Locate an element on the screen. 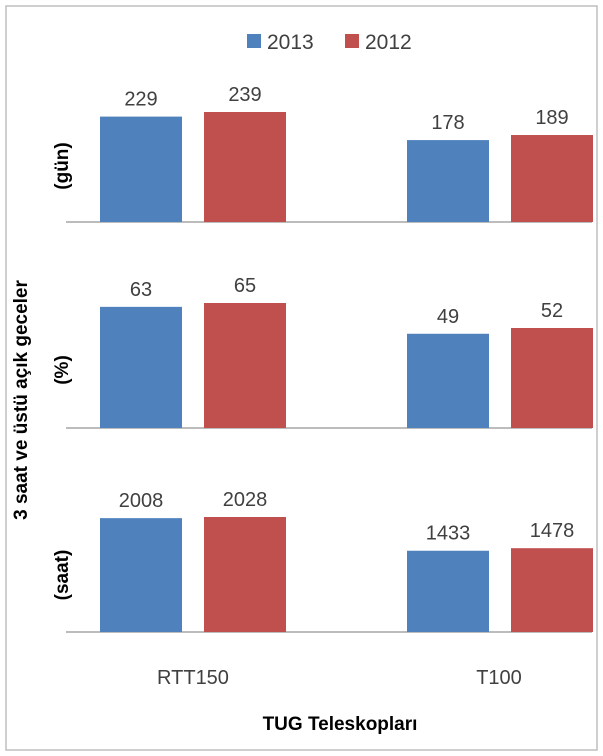  bar-panel2-rtt150-2013 is located at coordinates (141, 367).